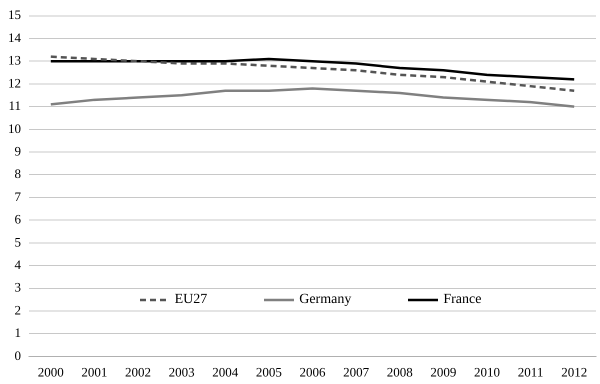  I want to click on x-tick-label: 2001, so click(94, 372).